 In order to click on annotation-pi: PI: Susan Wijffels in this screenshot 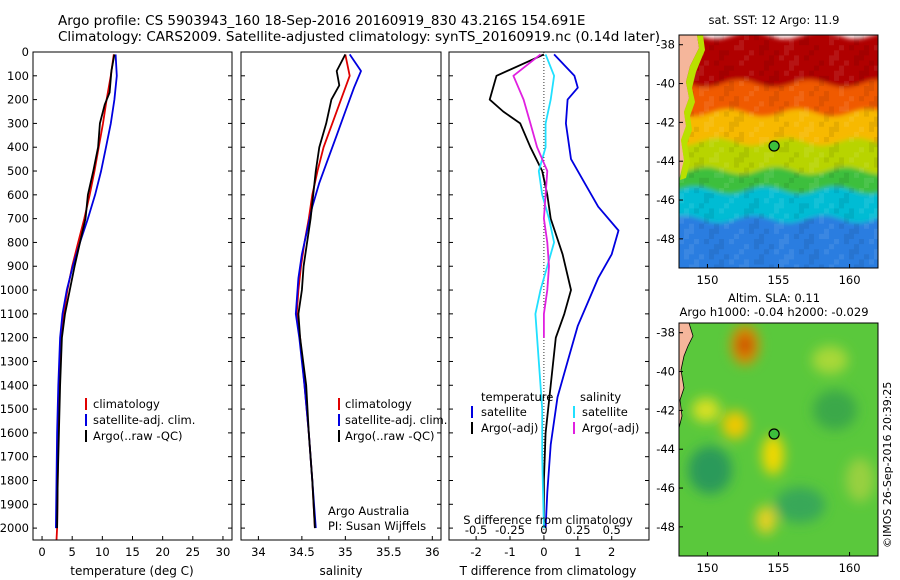, I will do `click(377, 526)`.